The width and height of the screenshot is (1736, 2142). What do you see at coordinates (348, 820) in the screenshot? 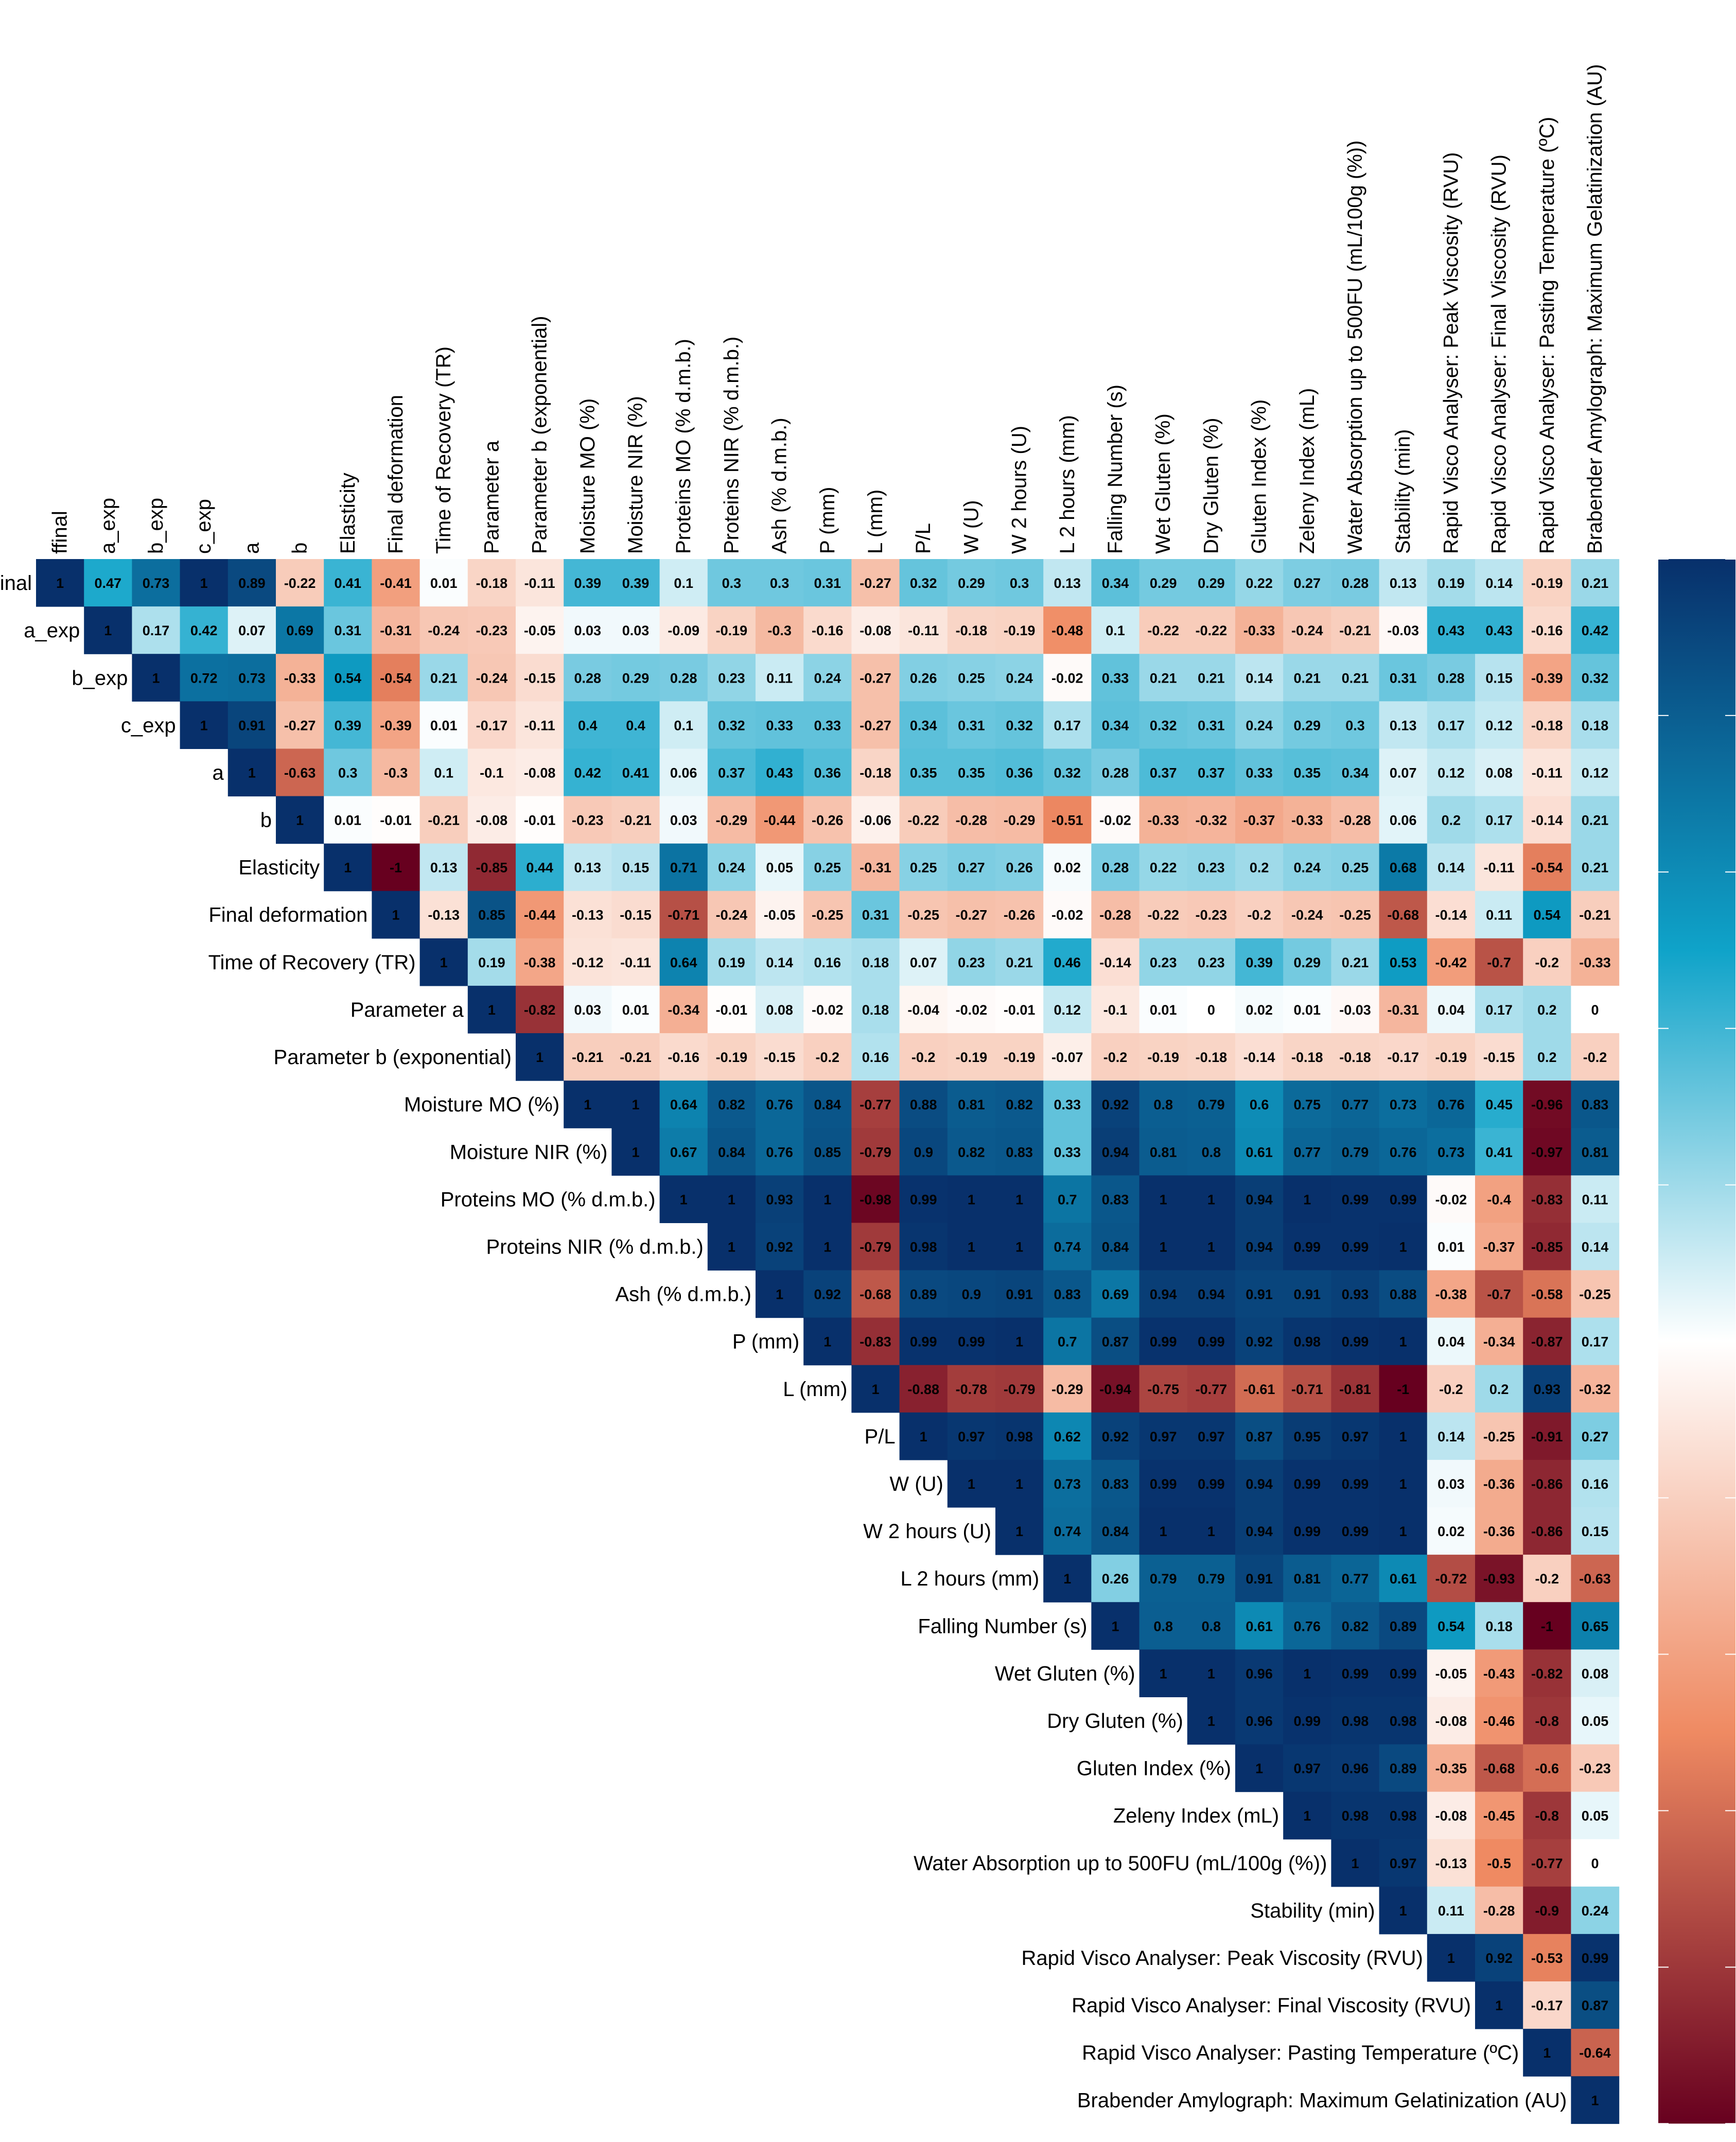
I see `cell-value-label: 0.01` at bounding box center [348, 820].